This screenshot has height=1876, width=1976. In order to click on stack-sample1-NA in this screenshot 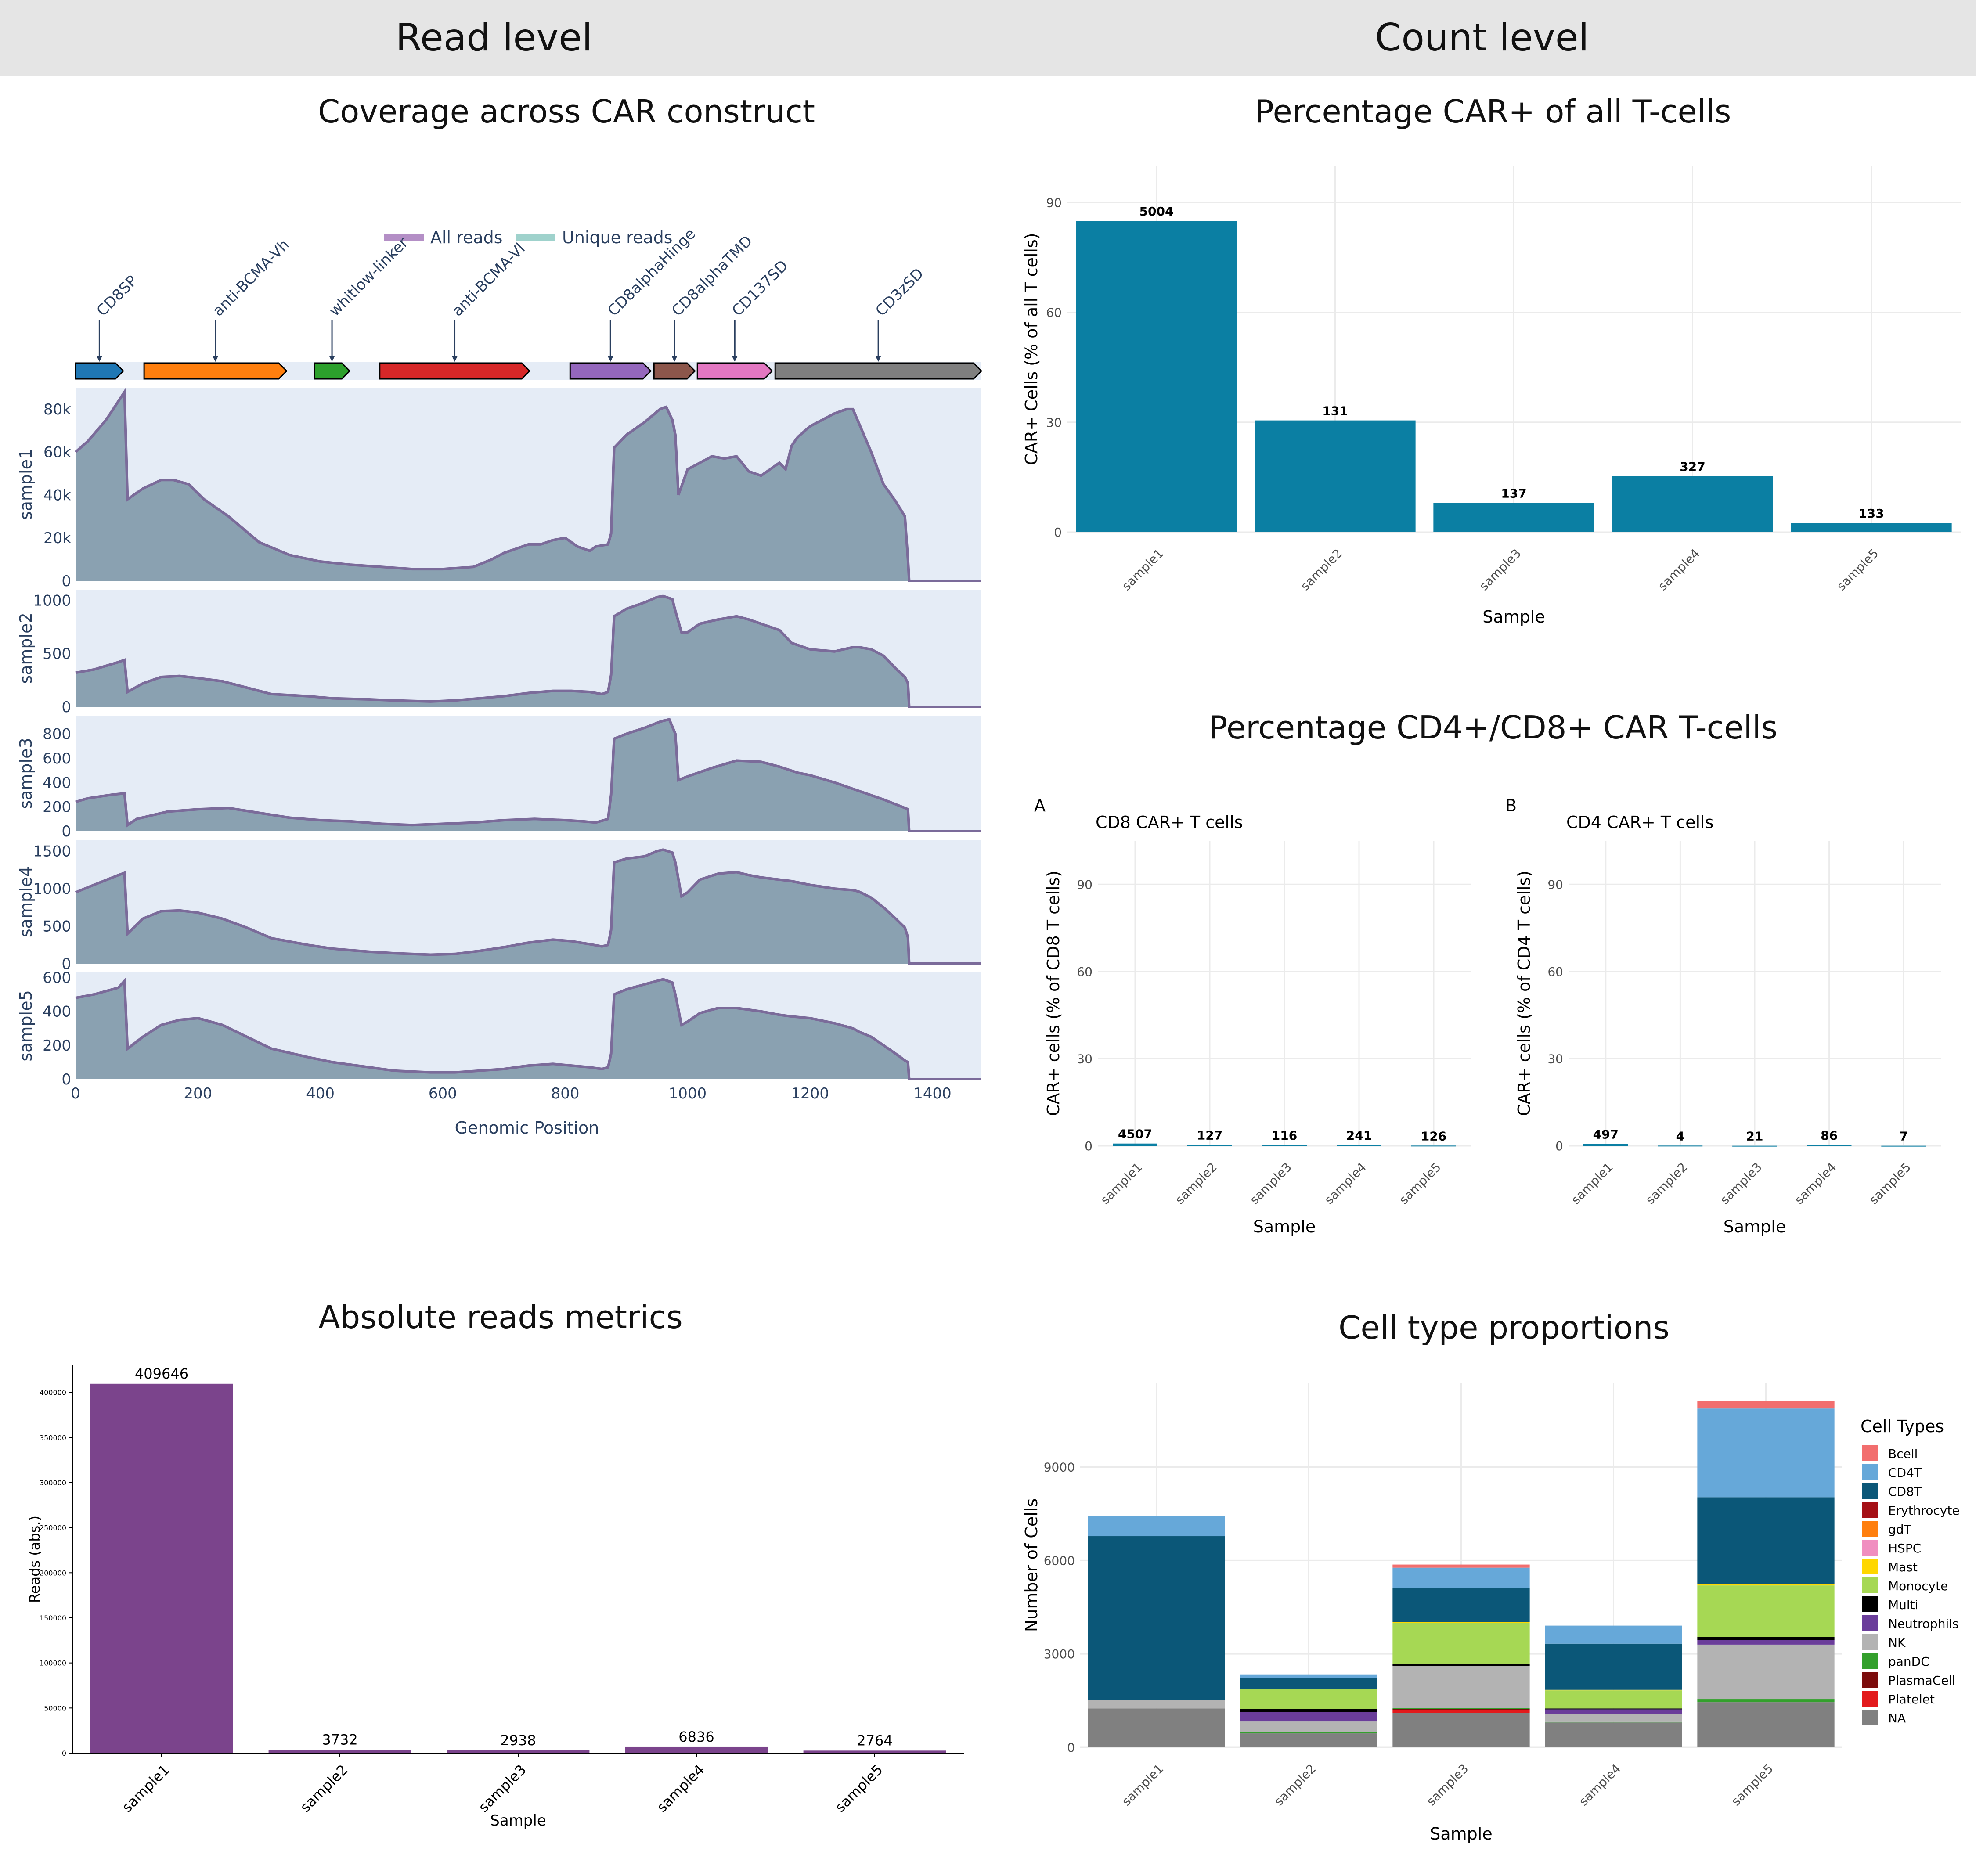, I will do `click(1156, 1727)`.